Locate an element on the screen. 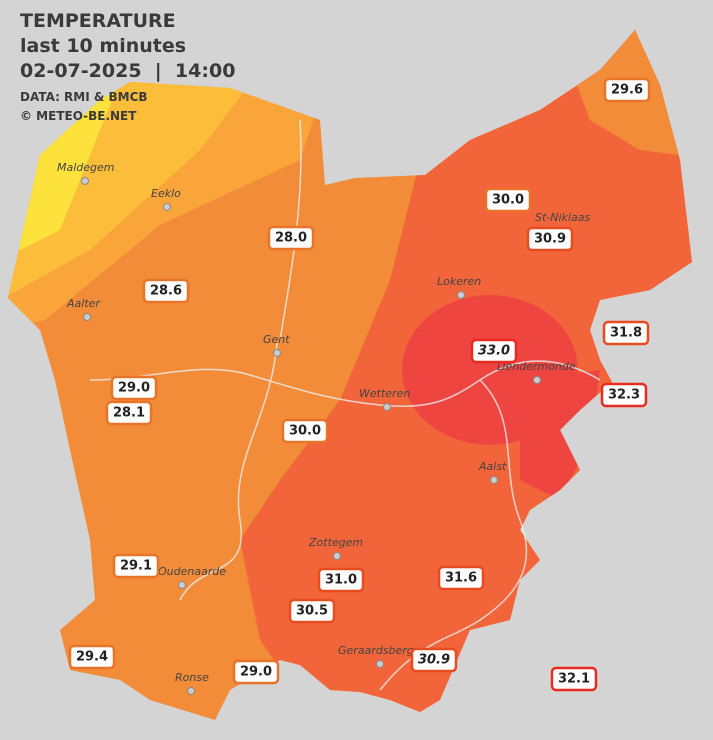 The image size is (713, 740). reading-value: 32.1 is located at coordinates (574, 679).